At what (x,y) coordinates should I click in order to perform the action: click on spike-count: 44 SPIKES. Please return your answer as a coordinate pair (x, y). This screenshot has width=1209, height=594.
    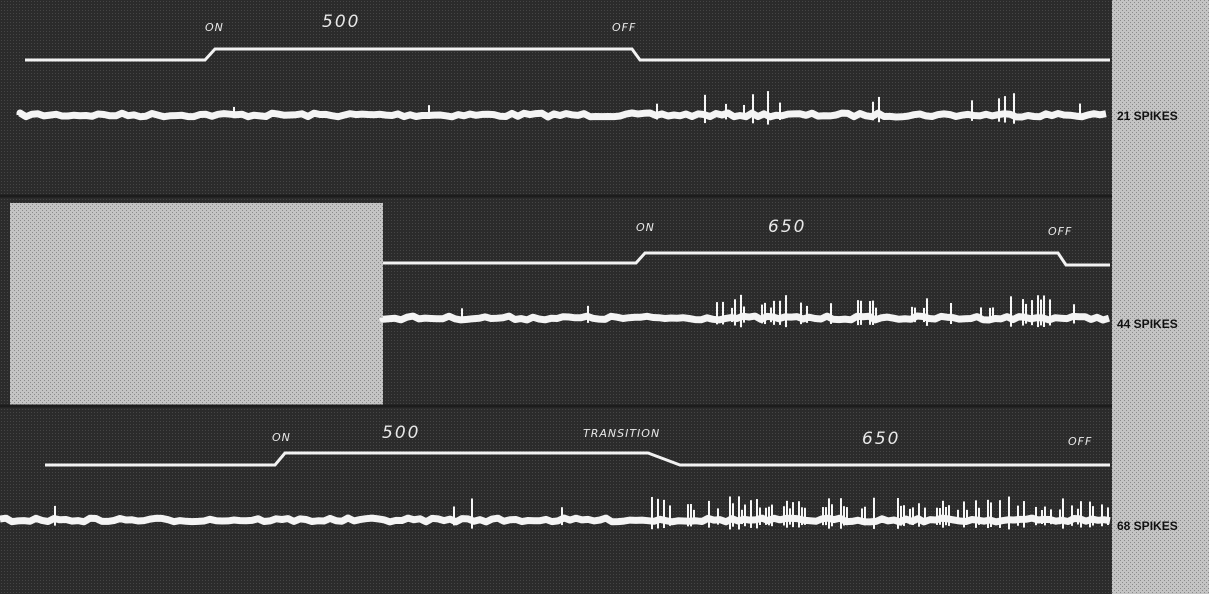
    Looking at the image, I should click on (1147, 324).